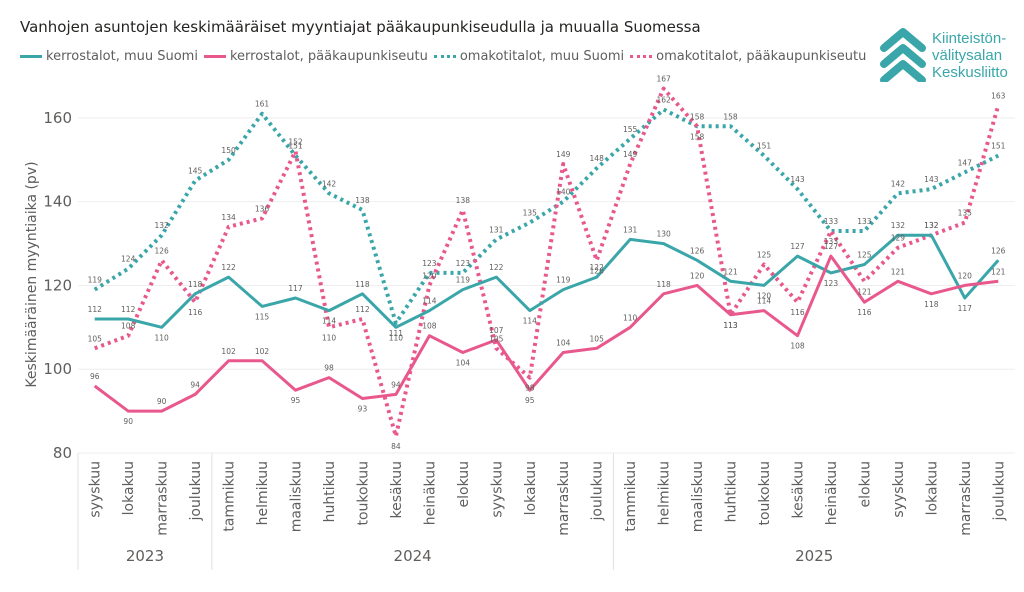 The height and width of the screenshot is (592, 1024). What do you see at coordinates (965, 162) in the screenshot?
I see `data-label: 147` at bounding box center [965, 162].